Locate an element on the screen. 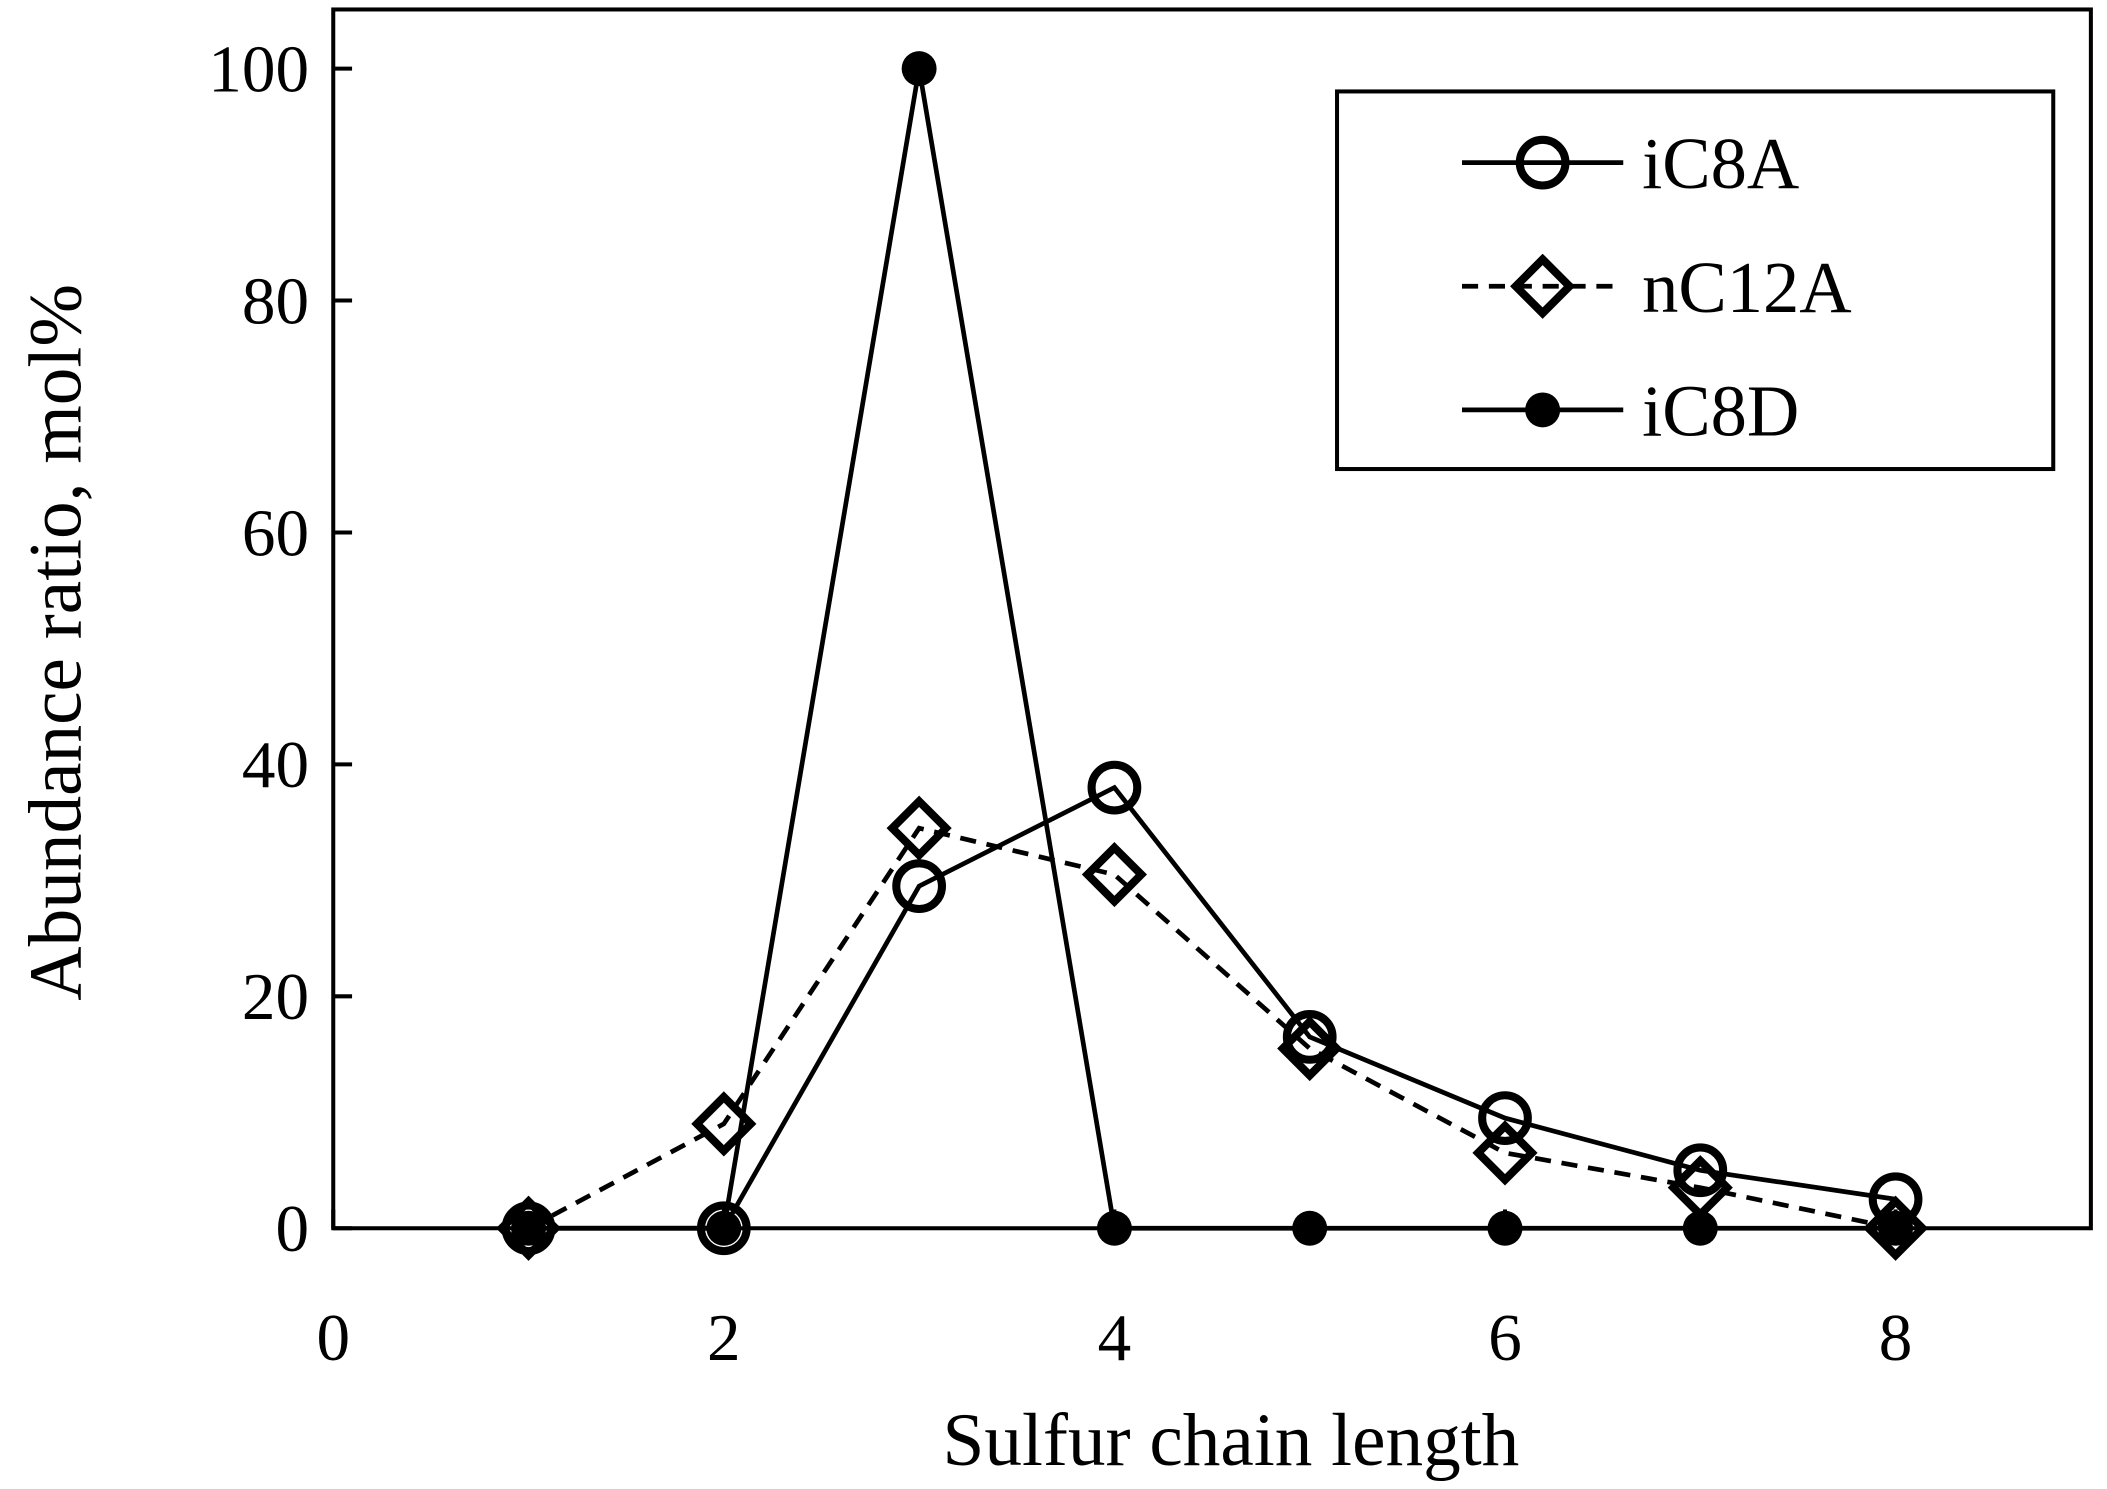 The width and height of the screenshot is (2107, 1489). legend: iC8A nC12A iC8D is located at coordinates (1695, 280).